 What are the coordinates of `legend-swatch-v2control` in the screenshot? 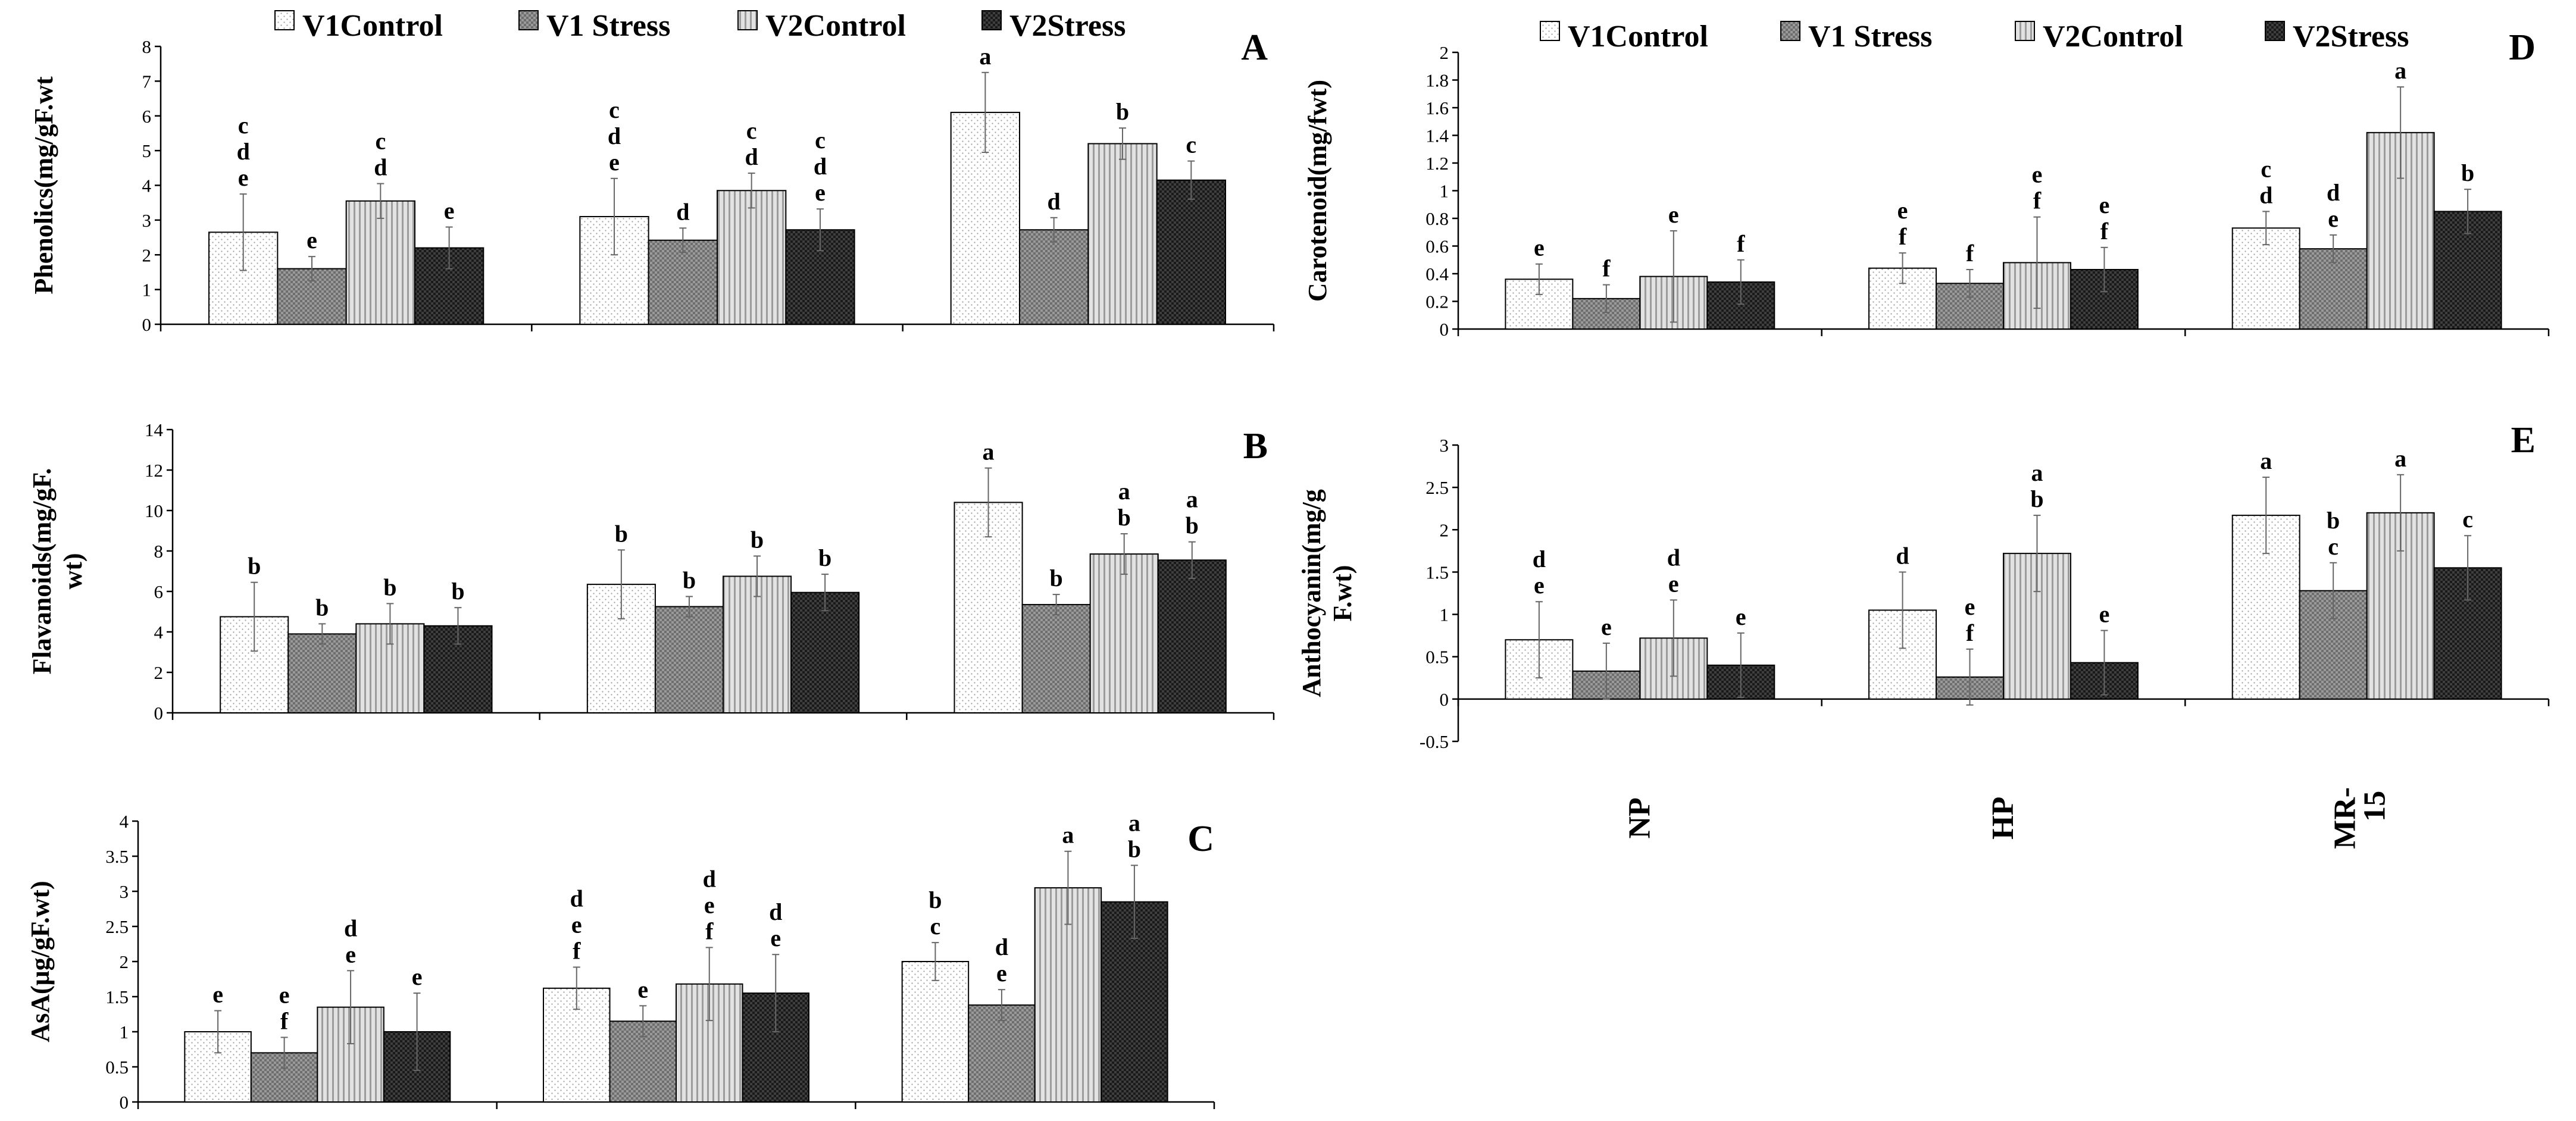 It's located at (747, 20).